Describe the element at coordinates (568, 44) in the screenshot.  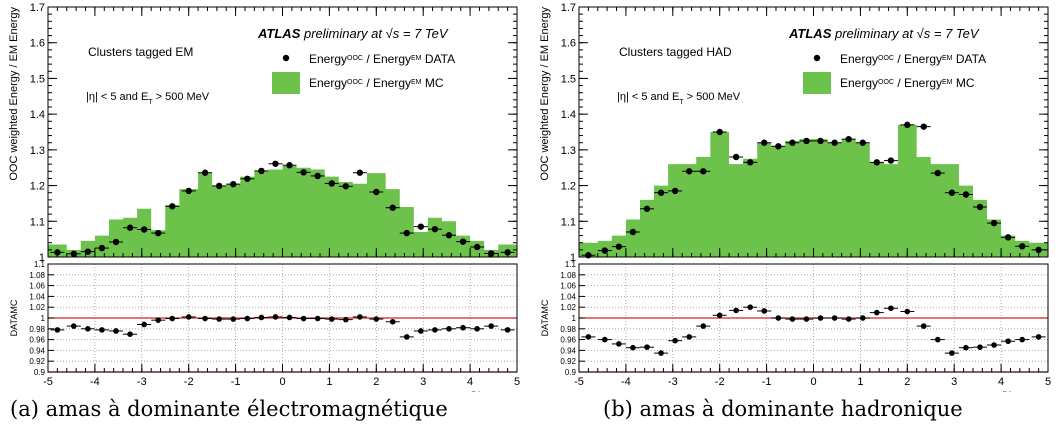
I see `y-tick-label: 1.6` at that location.